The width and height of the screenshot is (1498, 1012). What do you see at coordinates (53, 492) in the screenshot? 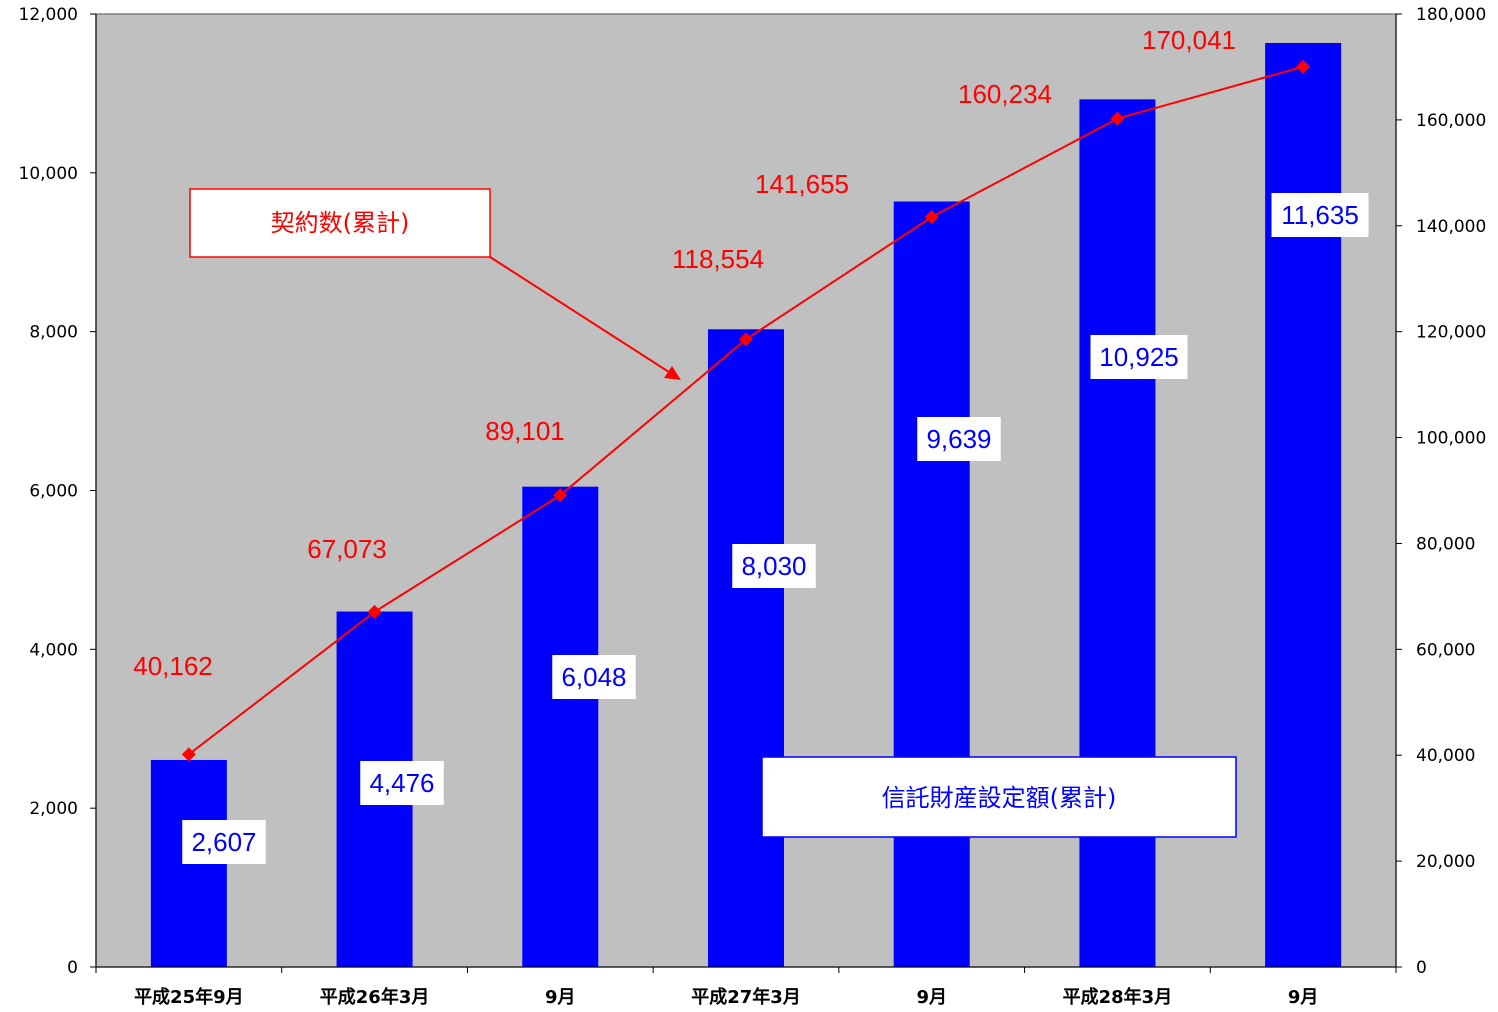
I see `left-tick-label-3: 6,000` at bounding box center [53, 492].